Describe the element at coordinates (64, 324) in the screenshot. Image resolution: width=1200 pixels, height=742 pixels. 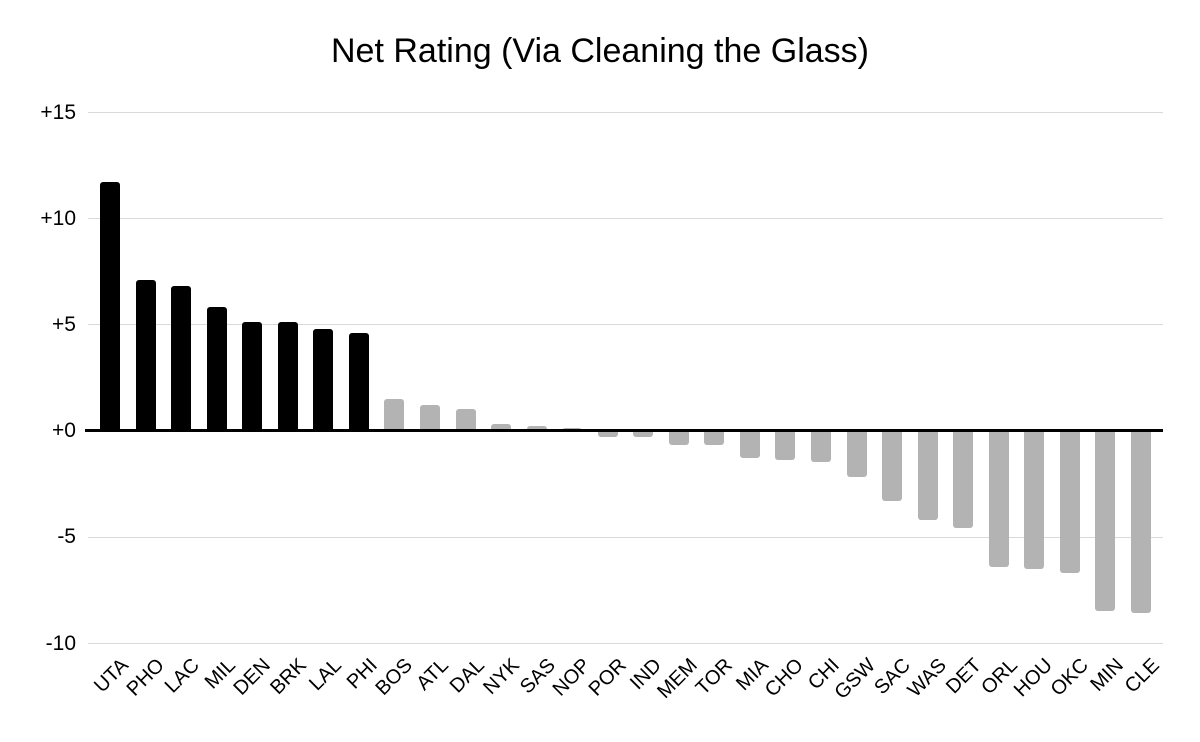
I see `y-tick-label-p5: +5` at that location.